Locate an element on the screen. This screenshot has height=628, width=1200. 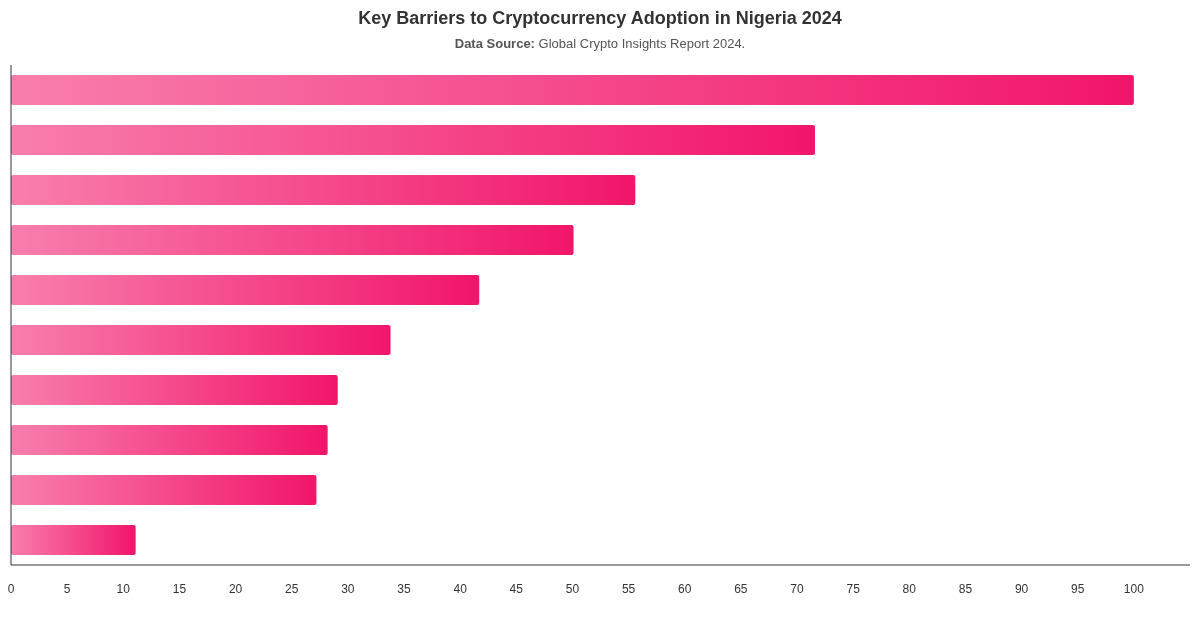
x-tick-label: 15 is located at coordinates (179, 589).